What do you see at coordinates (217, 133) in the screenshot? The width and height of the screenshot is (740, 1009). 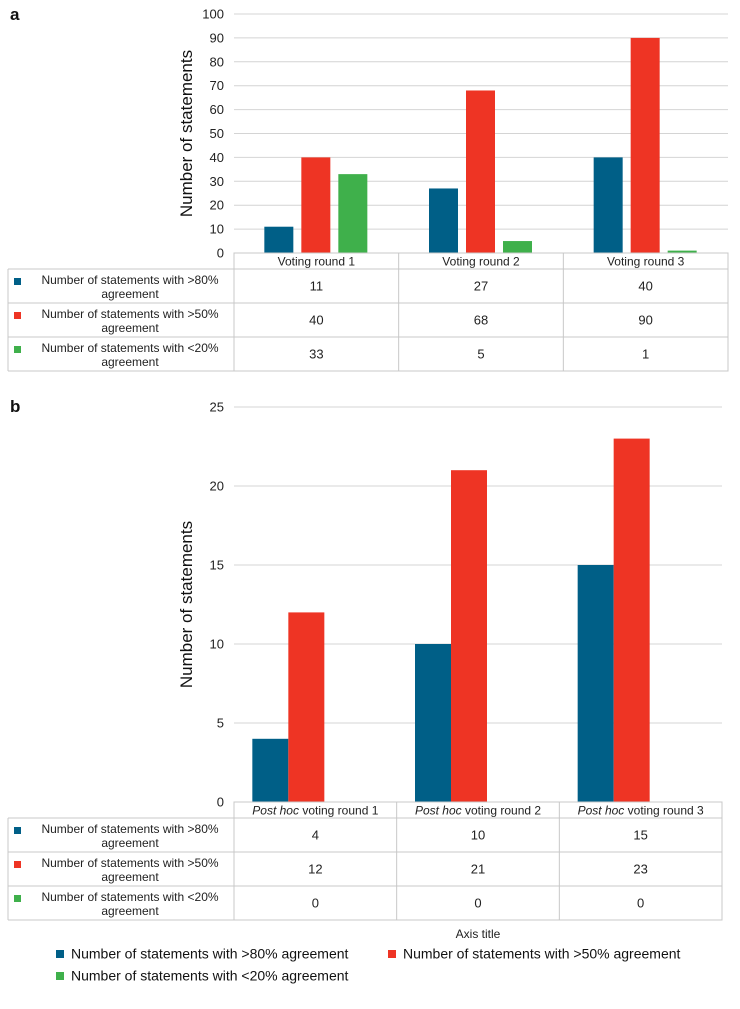 I see `y-tick-label: 50` at bounding box center [217, 133].